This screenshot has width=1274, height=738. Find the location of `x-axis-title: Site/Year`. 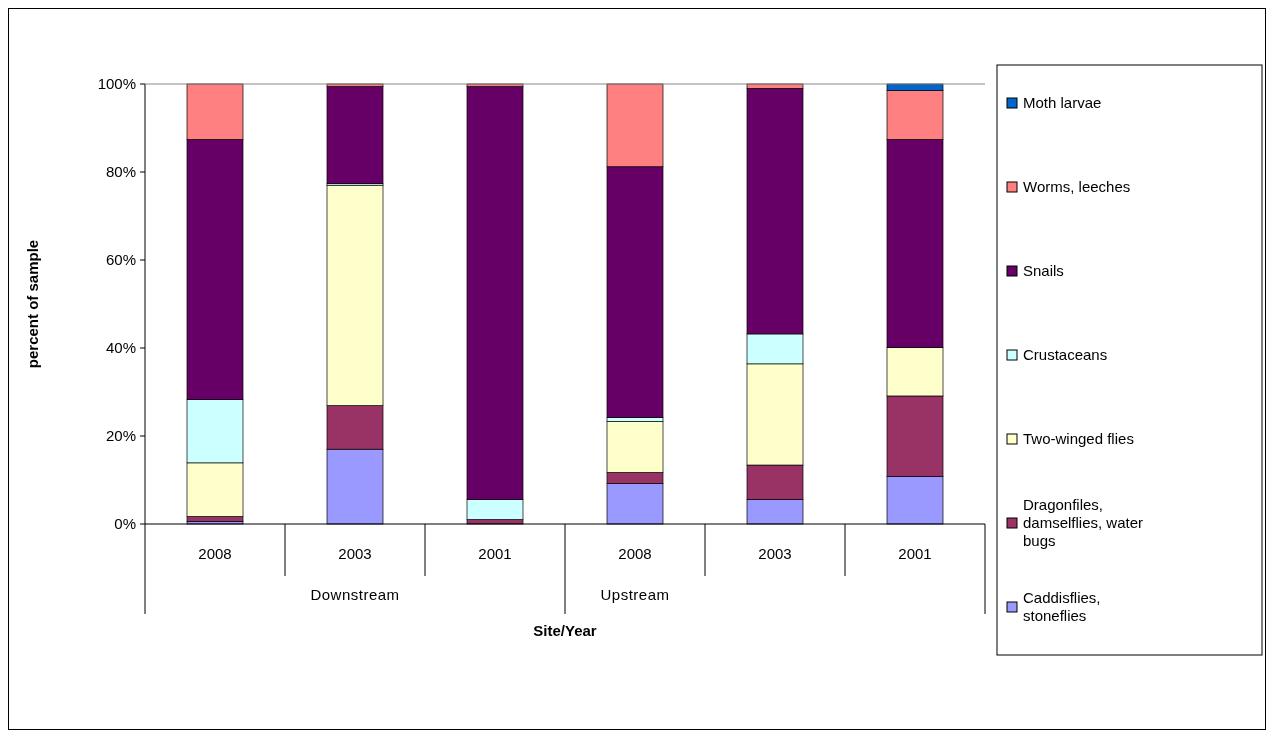

x-axis-title: Site/Year is located at coordinates (565, 630).